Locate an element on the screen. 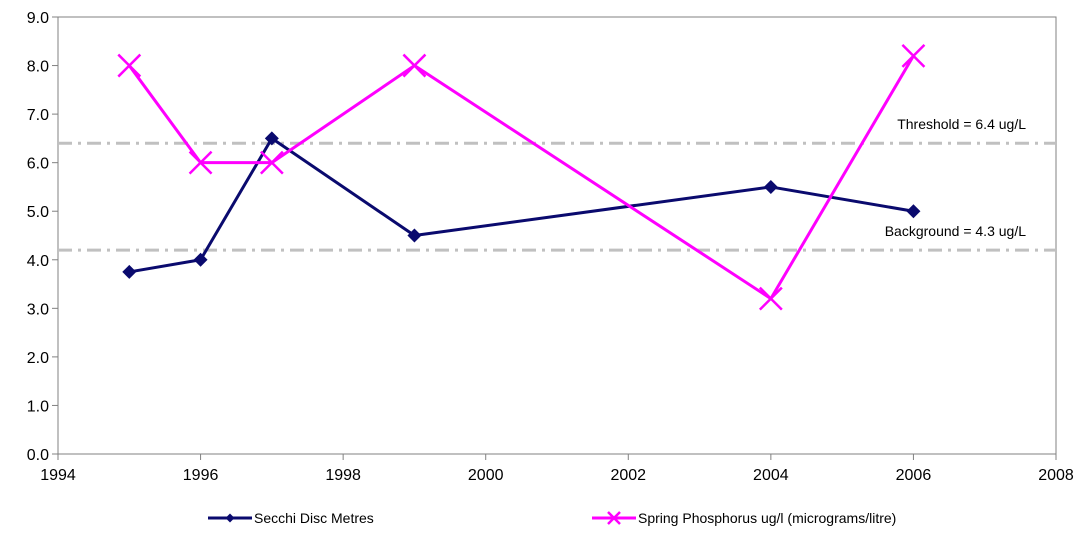 The width and height of the screenshot is (1081, 552). y-tick-label: 4.0 is located at coordinates (38, 261).